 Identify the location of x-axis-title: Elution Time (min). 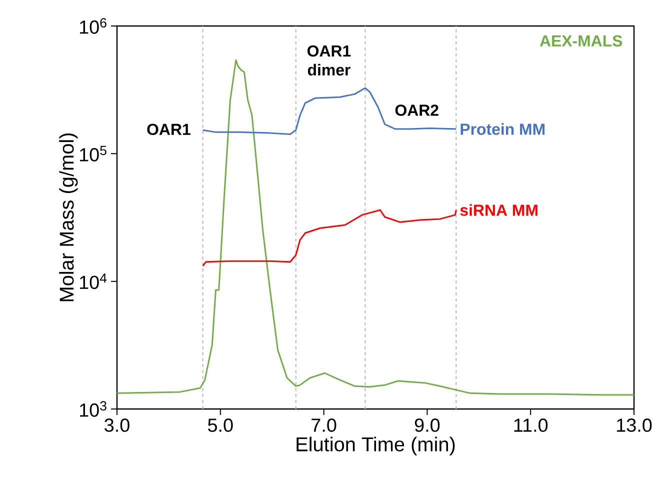
(375, 446).